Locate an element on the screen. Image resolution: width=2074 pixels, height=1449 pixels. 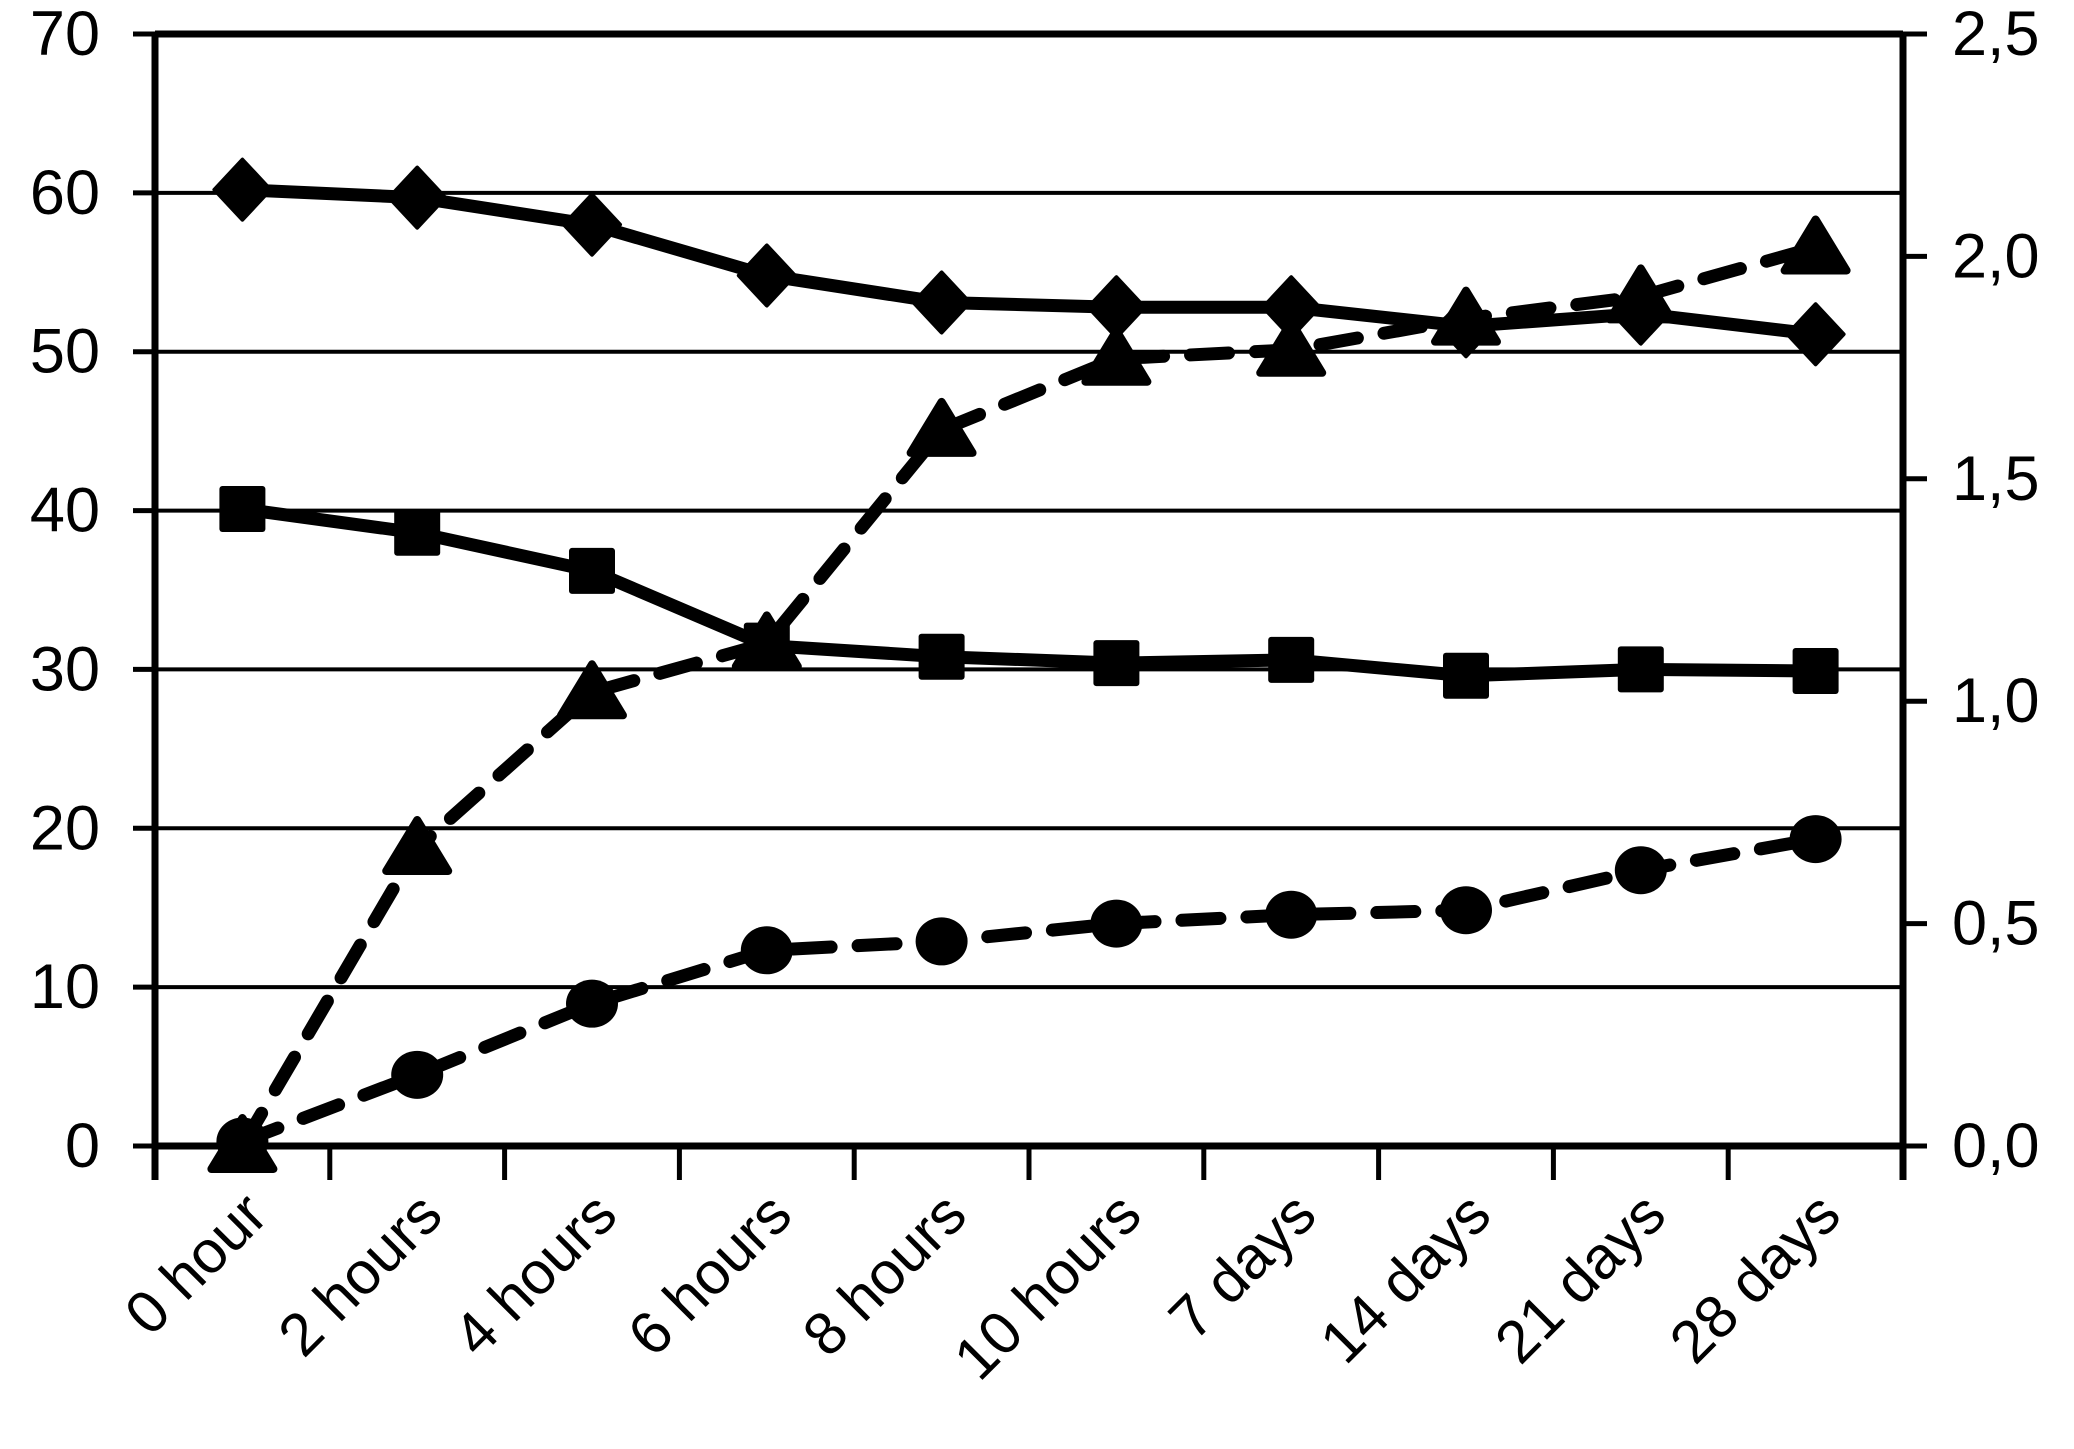
x-axis-category-label: 14 days is located at coordinates (1405, 1278).